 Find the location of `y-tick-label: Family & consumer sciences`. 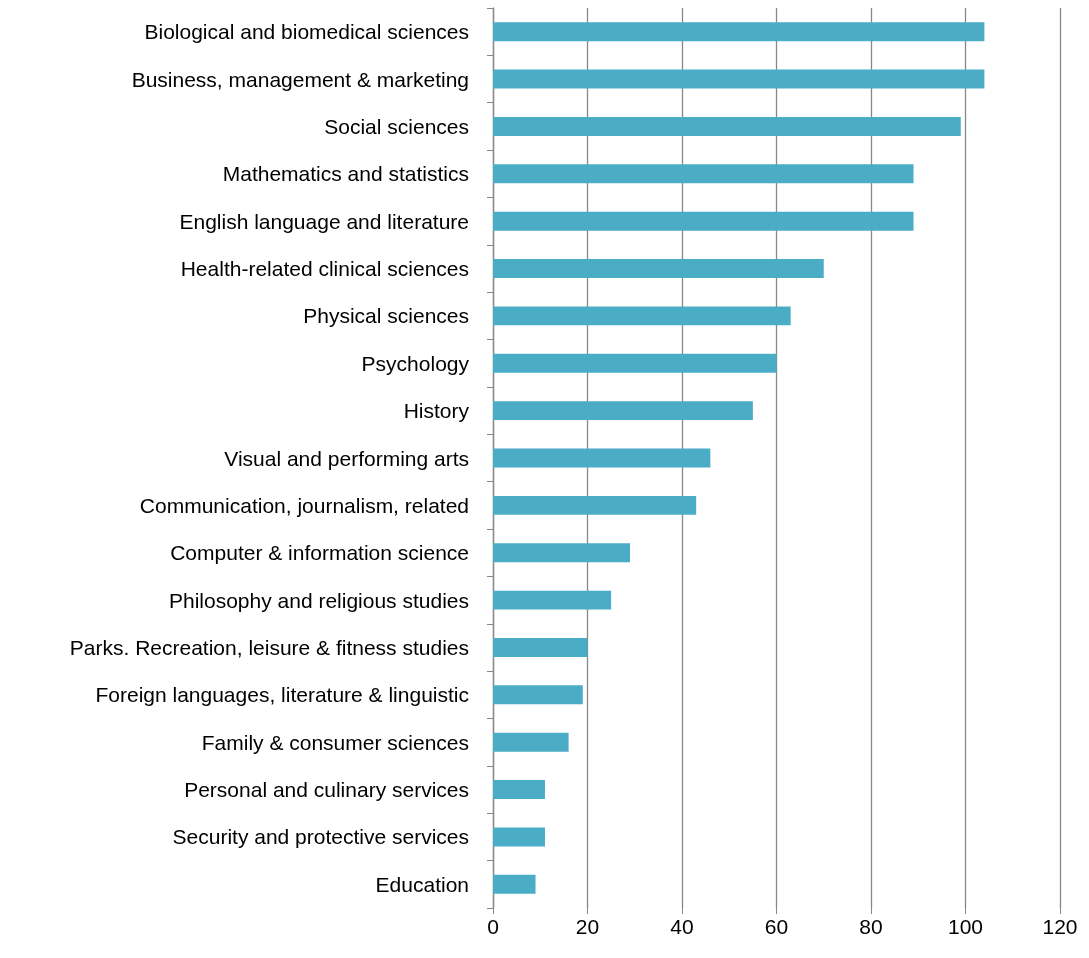

y-tick-label: Family & consumer sciences is located at coordinates (335, 742).